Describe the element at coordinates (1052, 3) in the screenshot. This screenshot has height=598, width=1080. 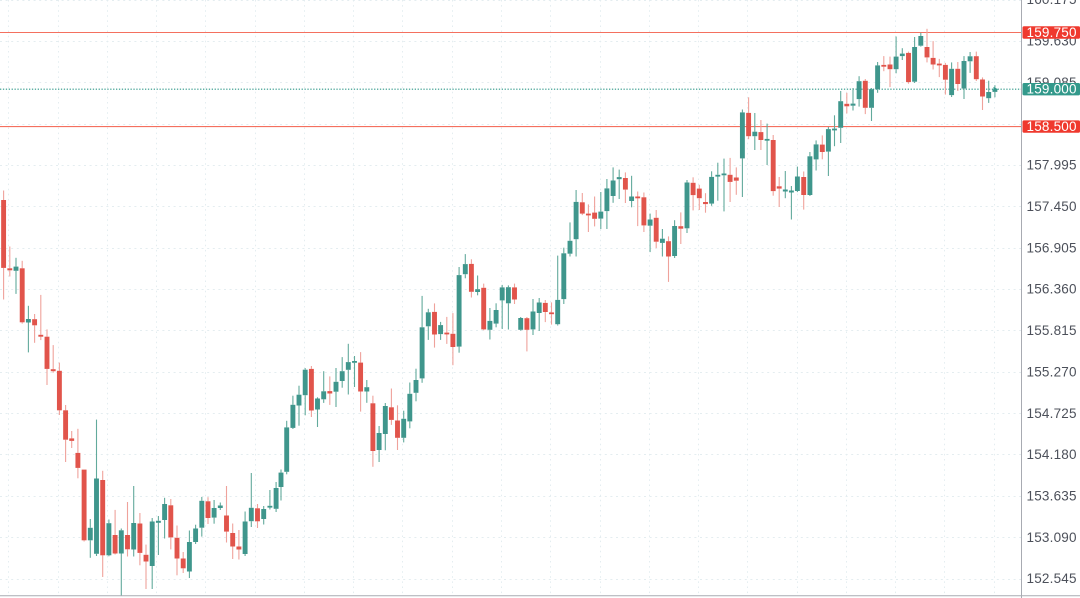
I see `svg-text: 160.175` at that location.